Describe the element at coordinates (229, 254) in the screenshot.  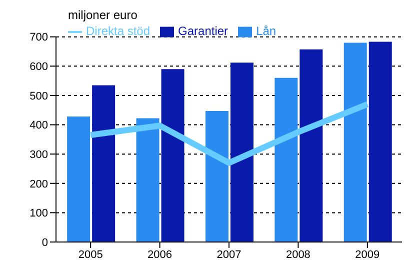
I see `x-tick-label: 2007` at that location.